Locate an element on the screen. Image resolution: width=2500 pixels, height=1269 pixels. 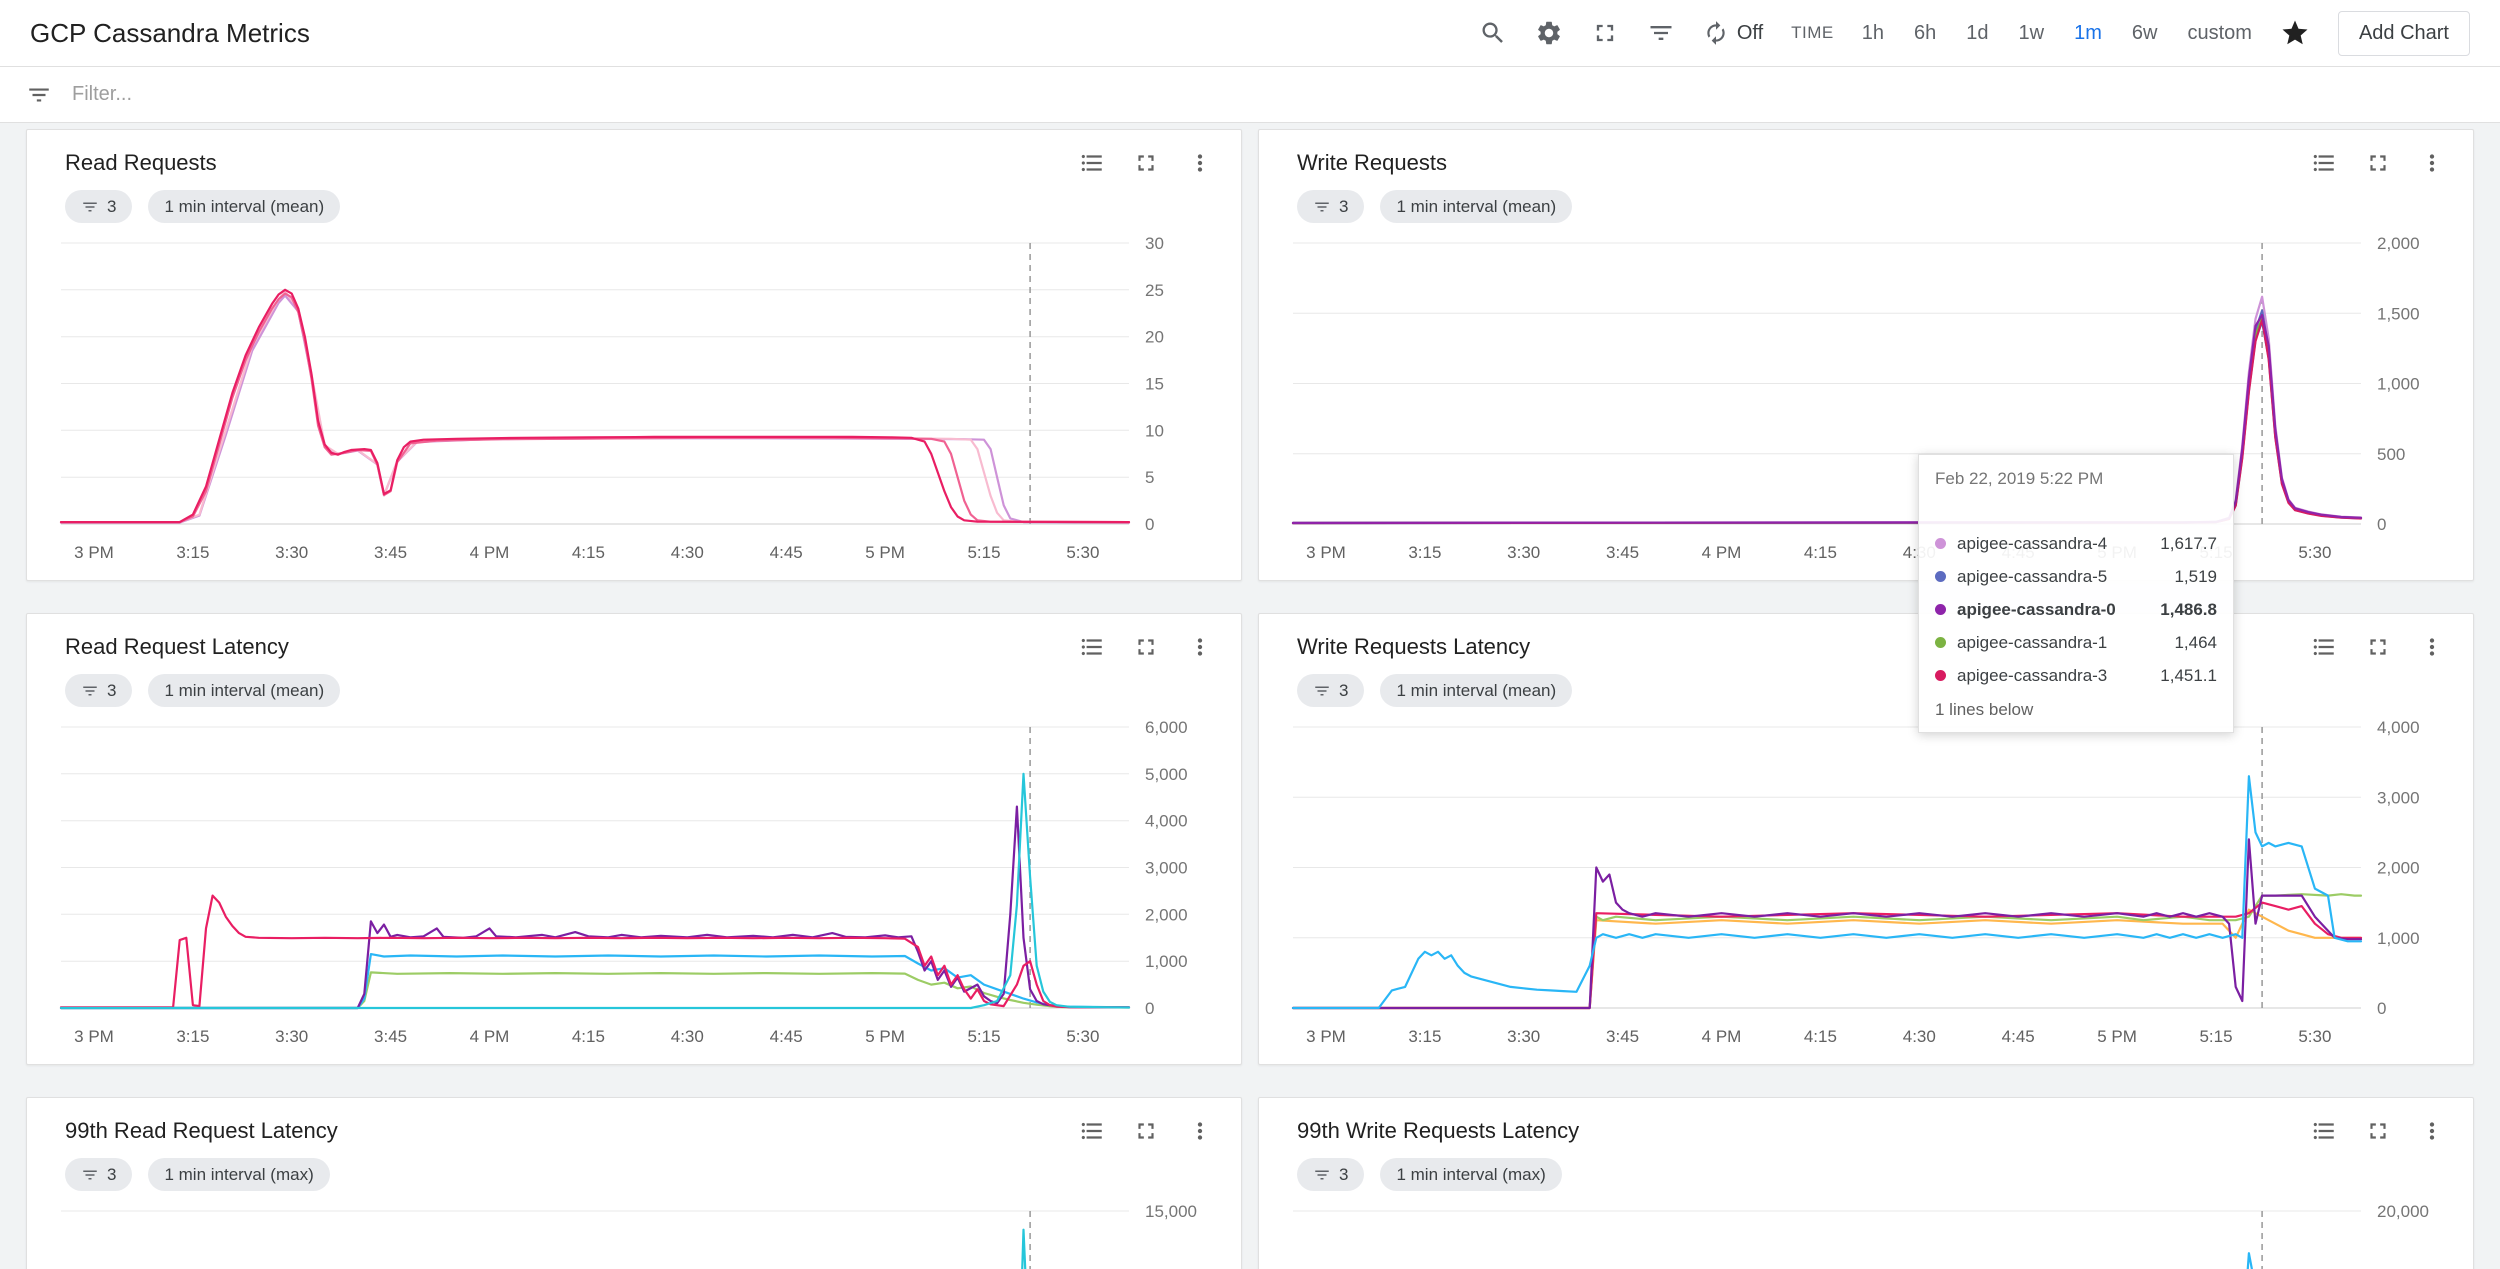
series-value: 1,486.8 is located at coordinates (2188, 609).